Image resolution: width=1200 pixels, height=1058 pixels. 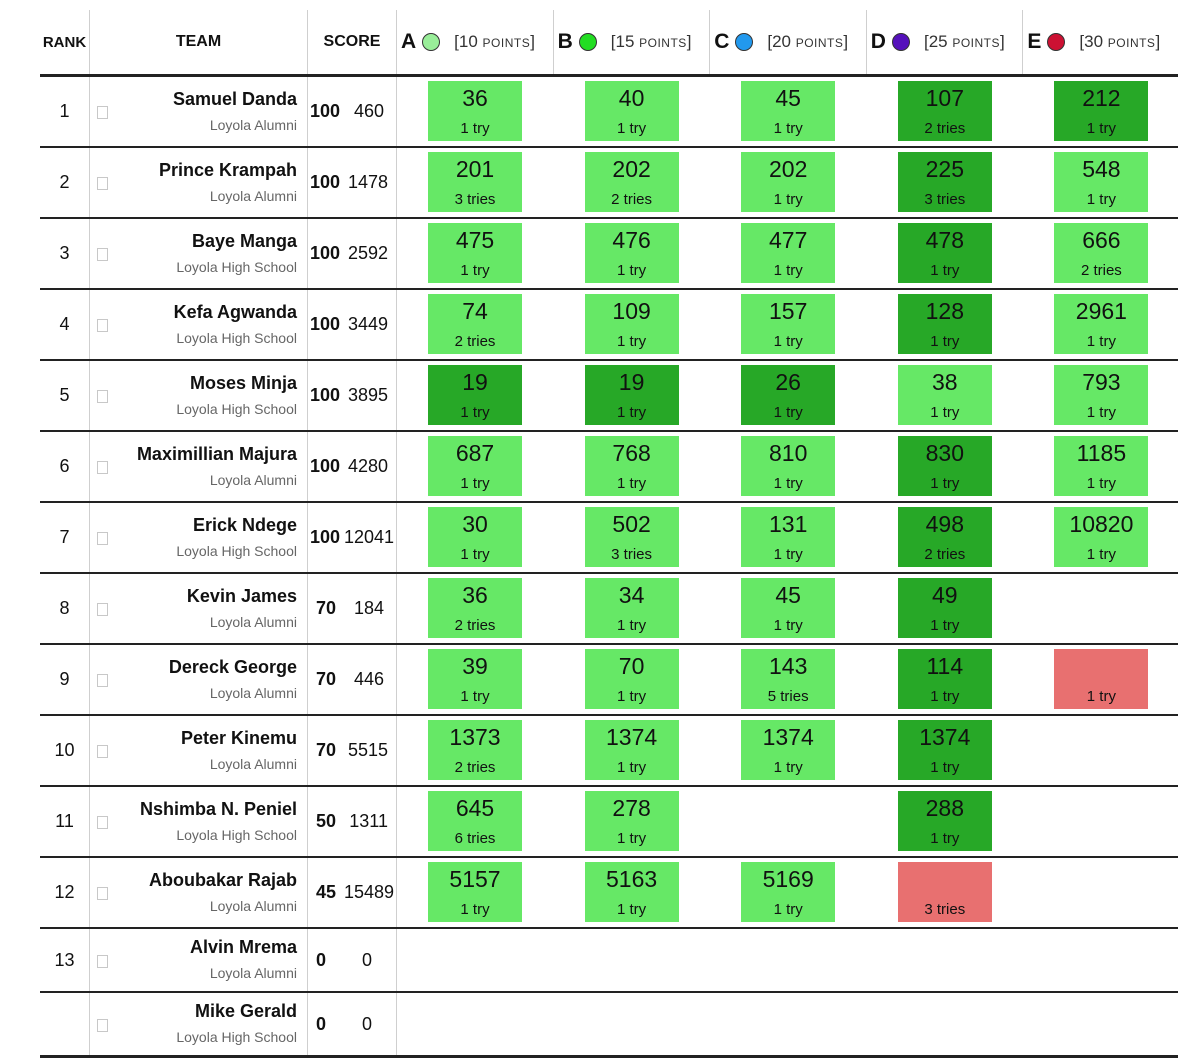 I want to click on problem-cell-b: 34 1 try, so click(x=631, y=608).